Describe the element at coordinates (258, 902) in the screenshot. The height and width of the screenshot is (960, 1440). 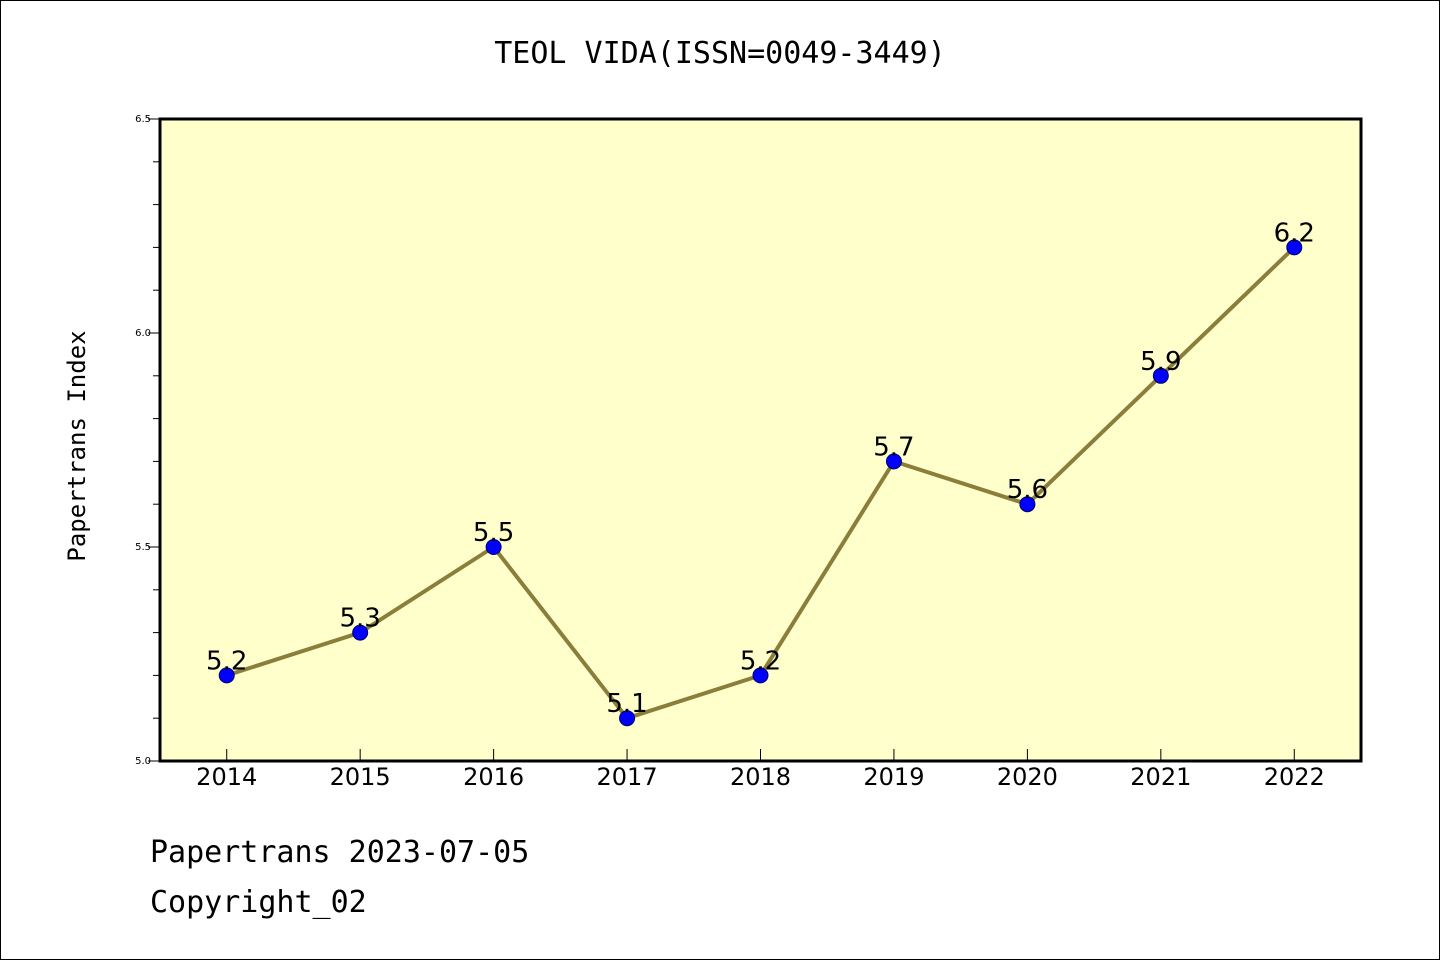
I see `footer-copyright: Copyright_02` at that location.